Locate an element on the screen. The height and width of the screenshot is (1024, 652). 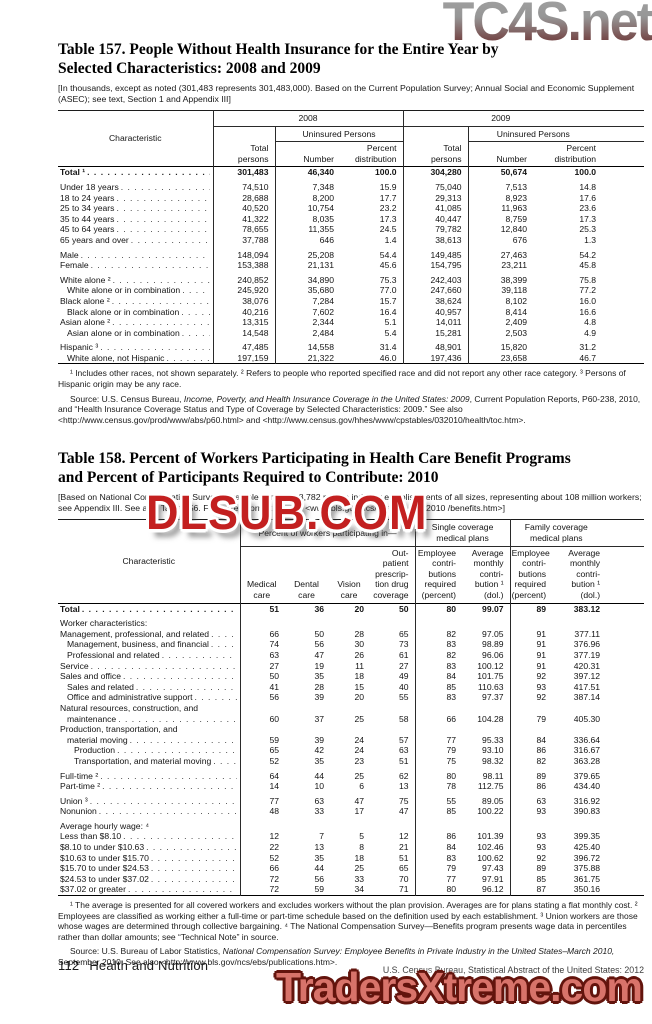
cell: 16.0 is located at coordinates (588, 300).